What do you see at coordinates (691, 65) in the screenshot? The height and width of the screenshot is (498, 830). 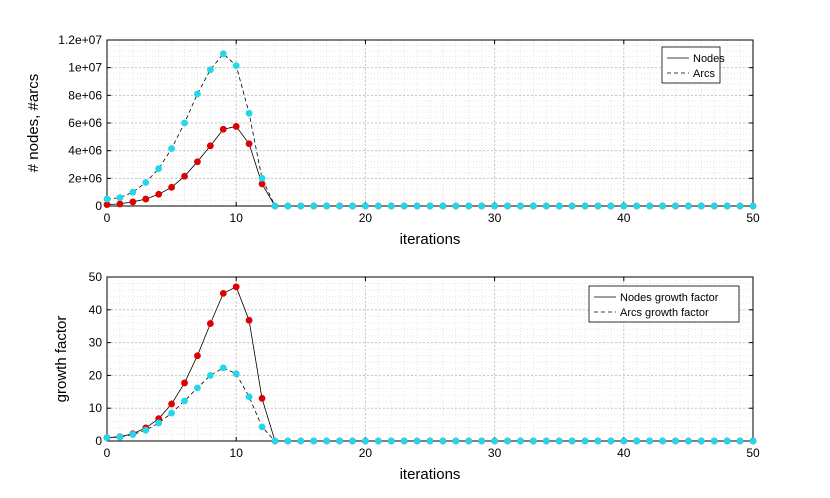 I see `legend-box` at bounding box center [691, 65].